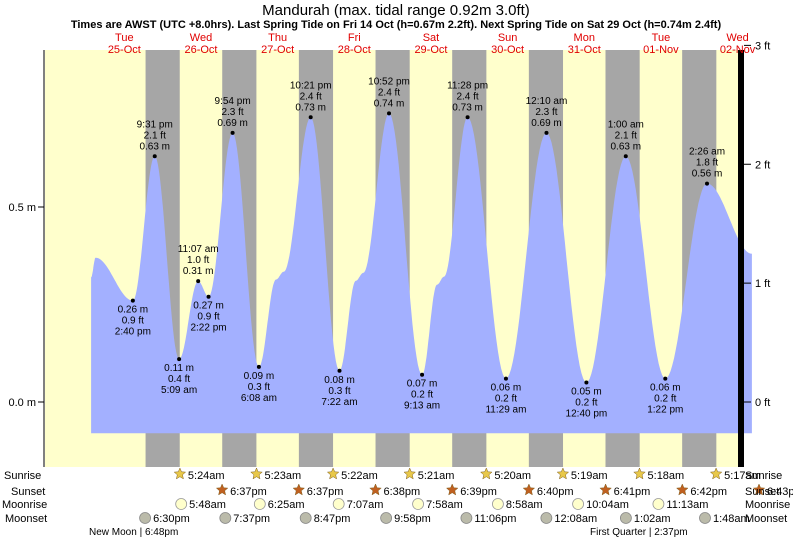  What do you see at coordinates (512, 476) in the screenshot?
I see `sunrise-time: 5:20am` at bounding box center [512, 476].